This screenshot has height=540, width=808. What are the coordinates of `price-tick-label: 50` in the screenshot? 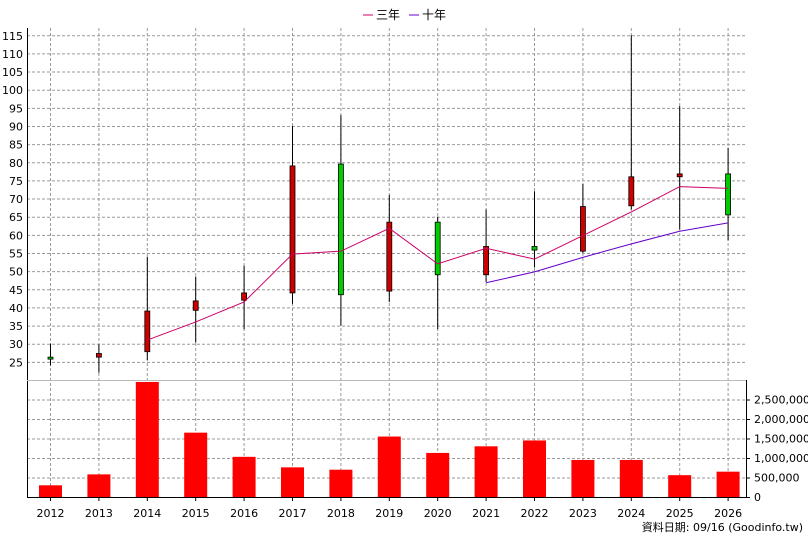 It's located at (16, 272).